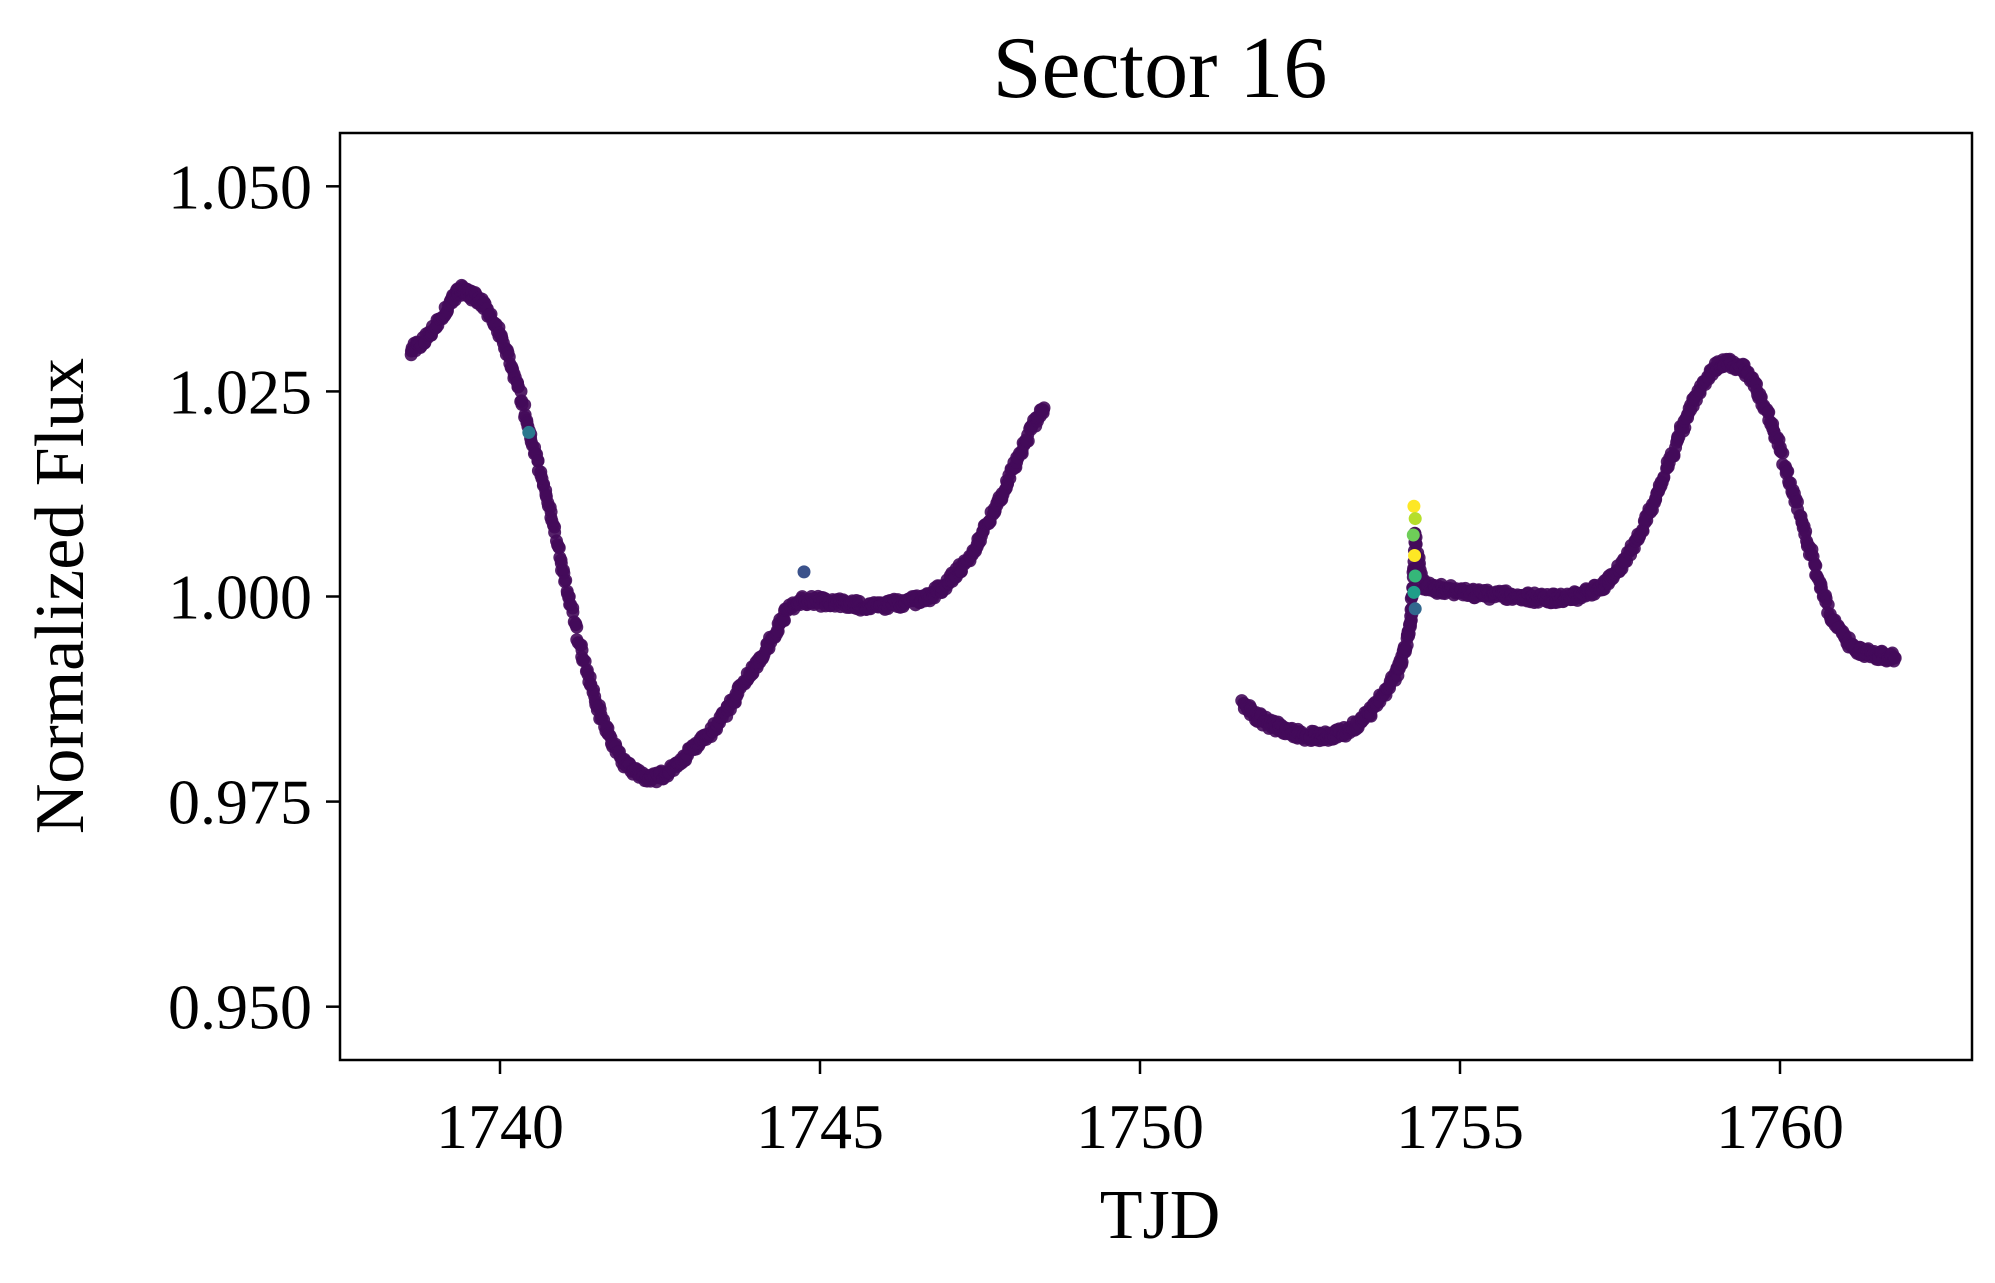  Describe the element at coordinates (1140, 1126) in the screenshot. I see `x-tick-label: 1750` at that location.